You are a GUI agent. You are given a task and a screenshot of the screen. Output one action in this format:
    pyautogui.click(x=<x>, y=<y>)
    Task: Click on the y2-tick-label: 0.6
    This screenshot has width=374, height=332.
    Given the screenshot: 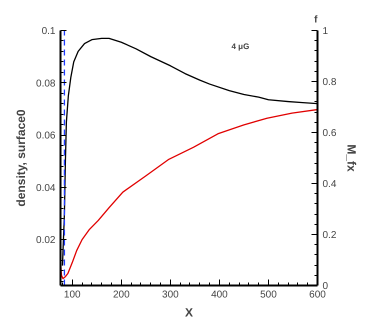 What is the action you would take?
    pyautogui.click(x=329, y=133)
    